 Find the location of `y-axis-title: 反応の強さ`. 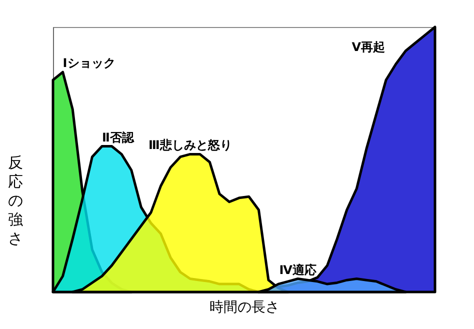

y-axis-title: 反応の強さ is located at coordinates (15, 201).